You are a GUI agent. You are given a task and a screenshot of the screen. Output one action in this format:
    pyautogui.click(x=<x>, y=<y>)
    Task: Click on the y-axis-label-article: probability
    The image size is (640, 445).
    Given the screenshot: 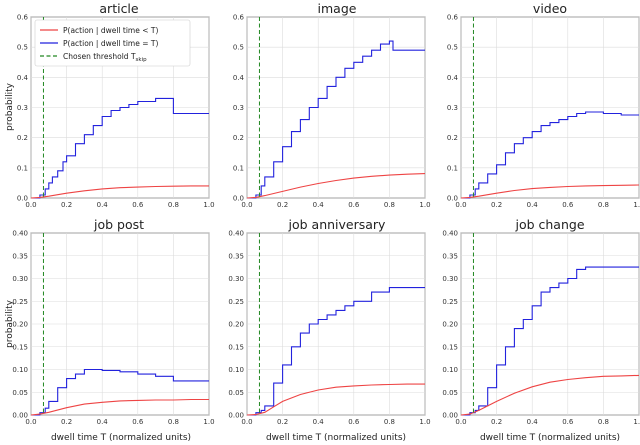 What is the action you would take?
    pyautogui.click(x=10, y=106)
    